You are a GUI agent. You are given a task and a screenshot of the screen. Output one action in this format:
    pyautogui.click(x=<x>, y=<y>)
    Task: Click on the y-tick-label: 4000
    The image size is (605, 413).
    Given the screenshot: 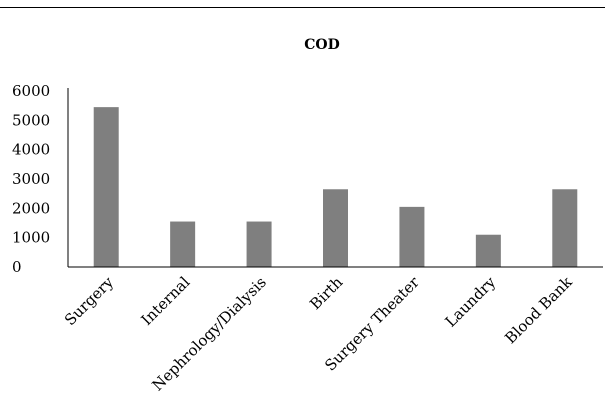 What is the action you would take?
    pyautogui.click(x=31, y=150)
    